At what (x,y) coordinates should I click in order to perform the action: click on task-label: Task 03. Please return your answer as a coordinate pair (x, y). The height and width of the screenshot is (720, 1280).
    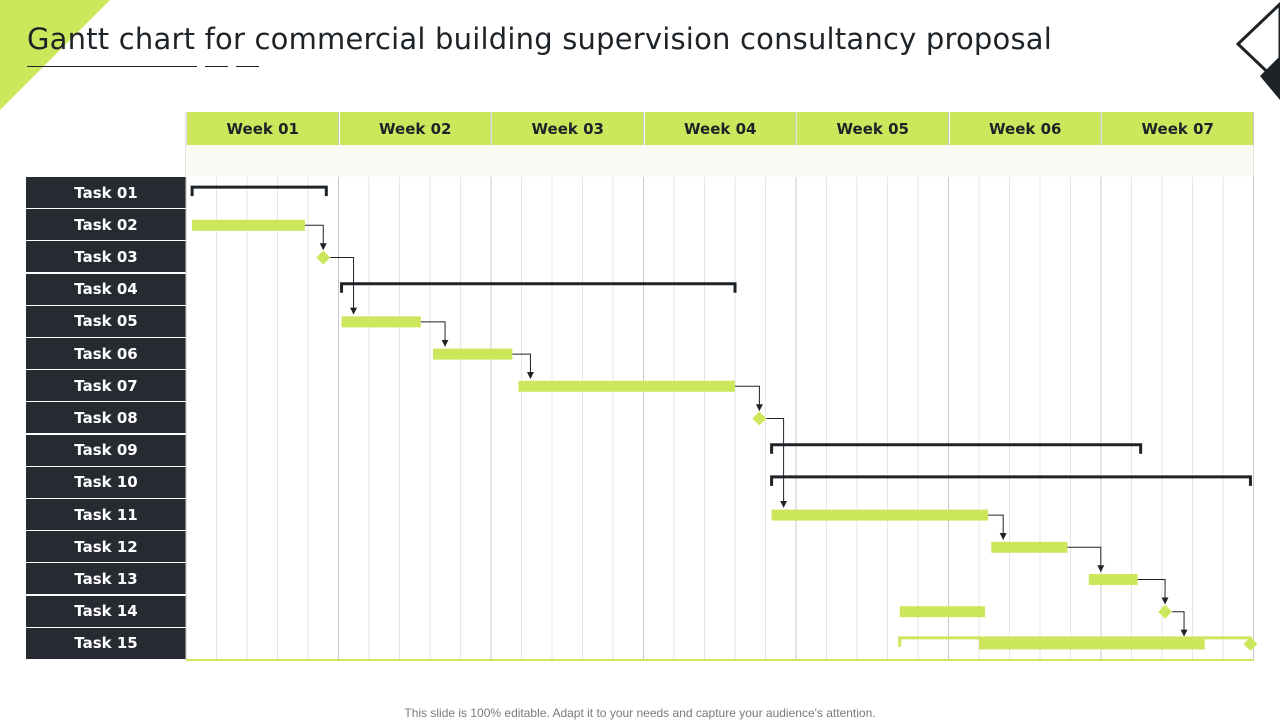
    Looking at the image, I should click on (106, 257).